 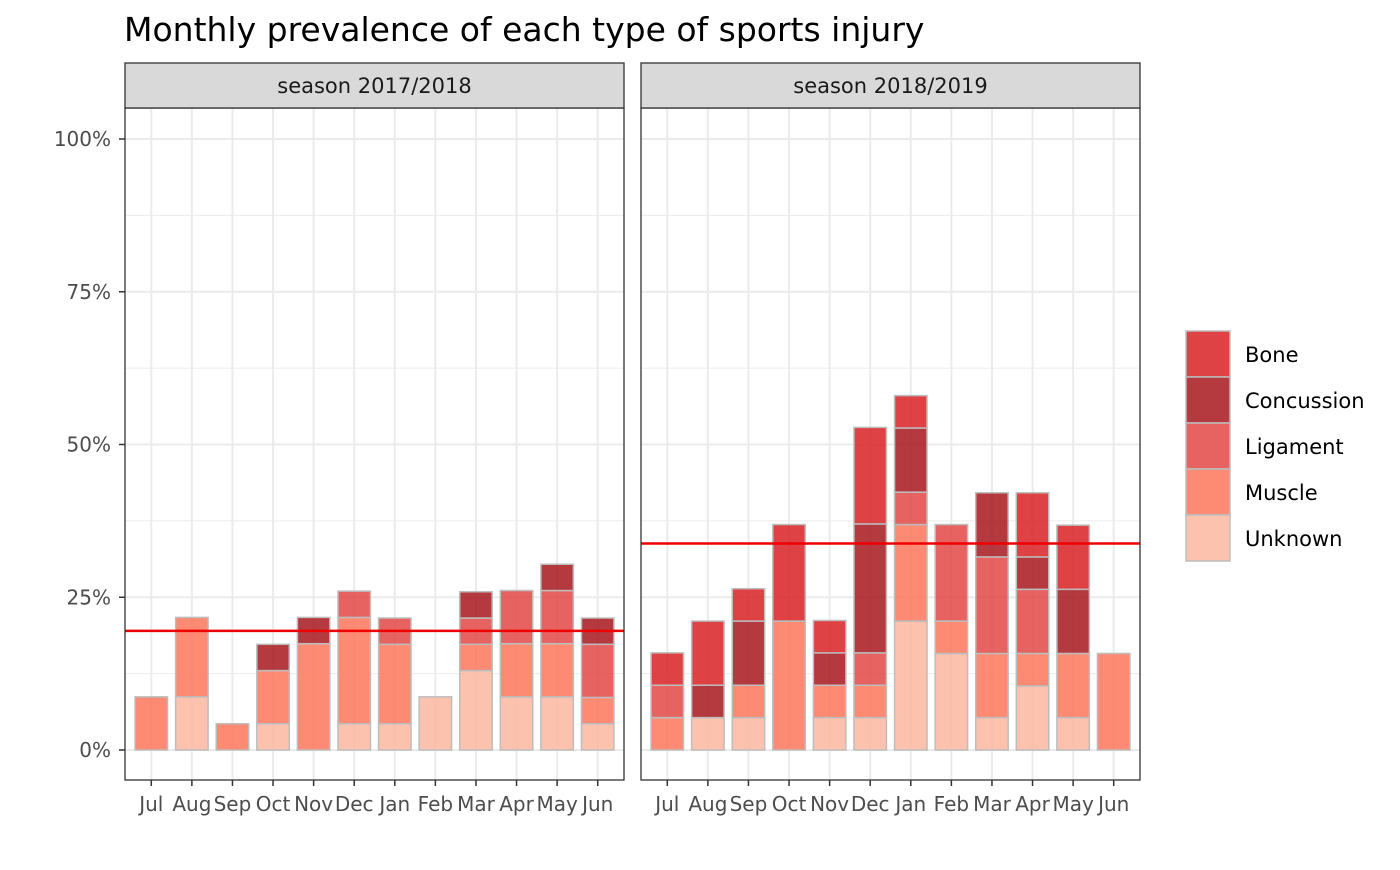 I want to click on legend-label: Concussion, so click(x=1305, y=401).